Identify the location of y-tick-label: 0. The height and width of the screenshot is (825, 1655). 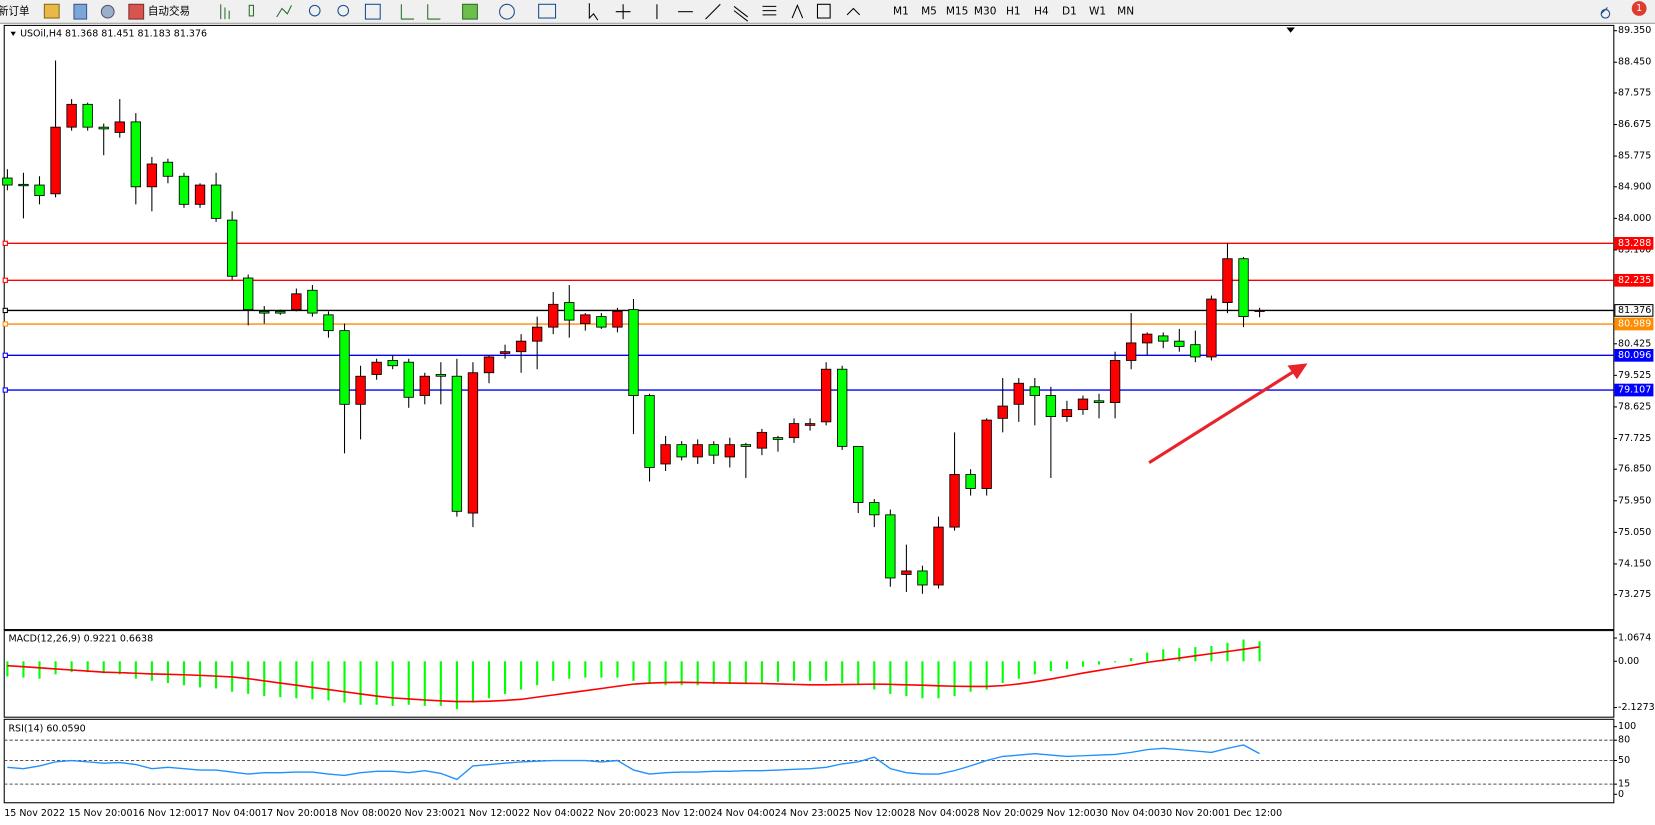
(1621, 794).